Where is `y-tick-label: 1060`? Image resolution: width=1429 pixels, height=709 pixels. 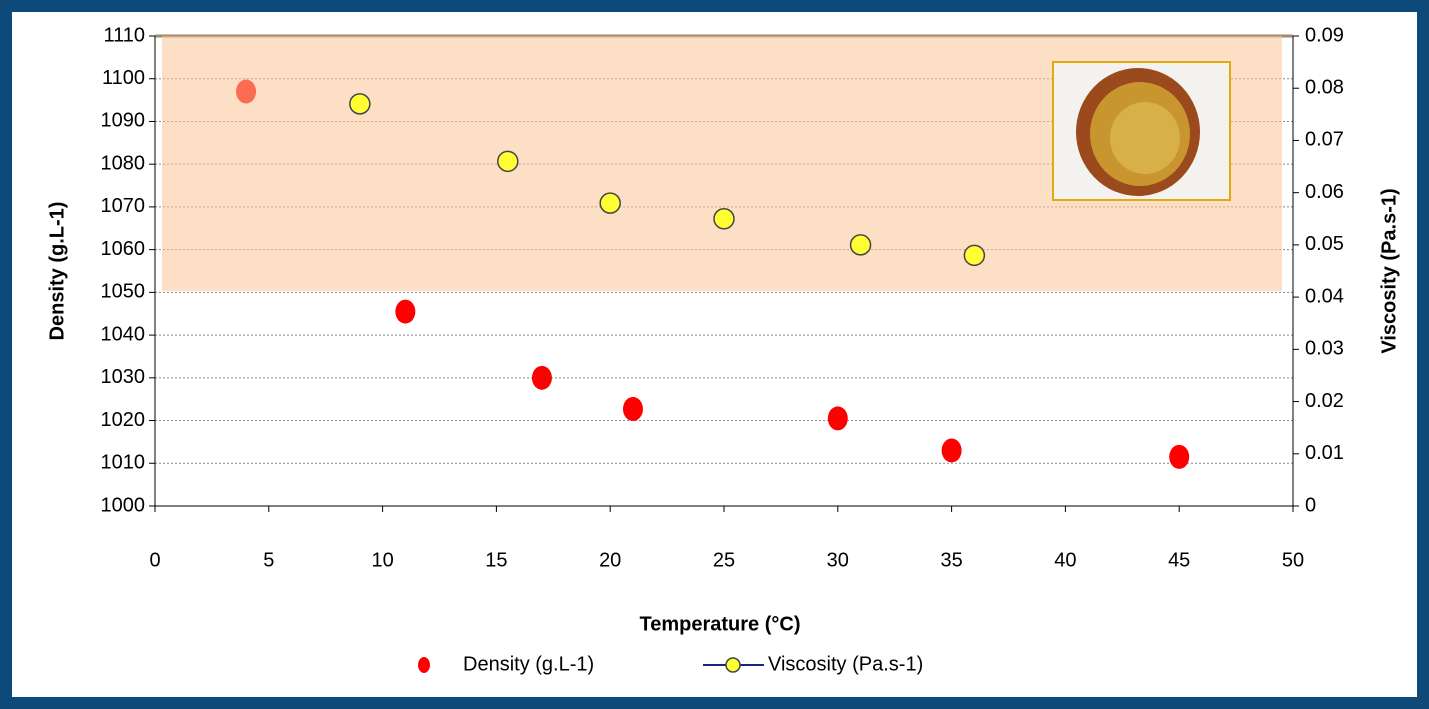
y-tick-label: 1060 is located at coordinates (123, 249).